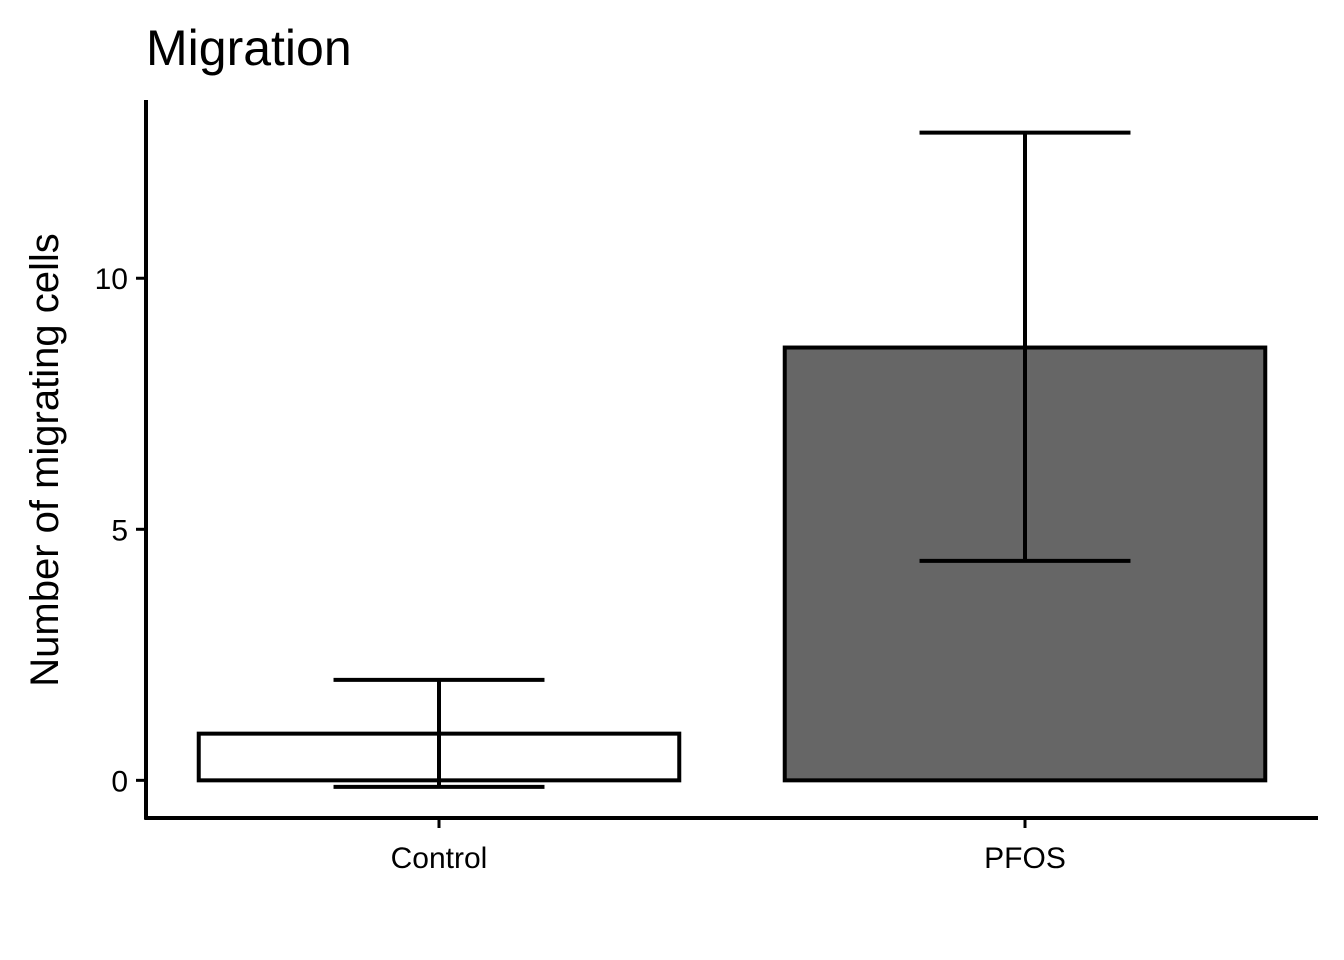 The width and height of the screenshot is (1344, 960). What do you see at coordinates (119, 781) in the screenshot?
I see `y-tick-label: 0` at bounding box center [119, 781].